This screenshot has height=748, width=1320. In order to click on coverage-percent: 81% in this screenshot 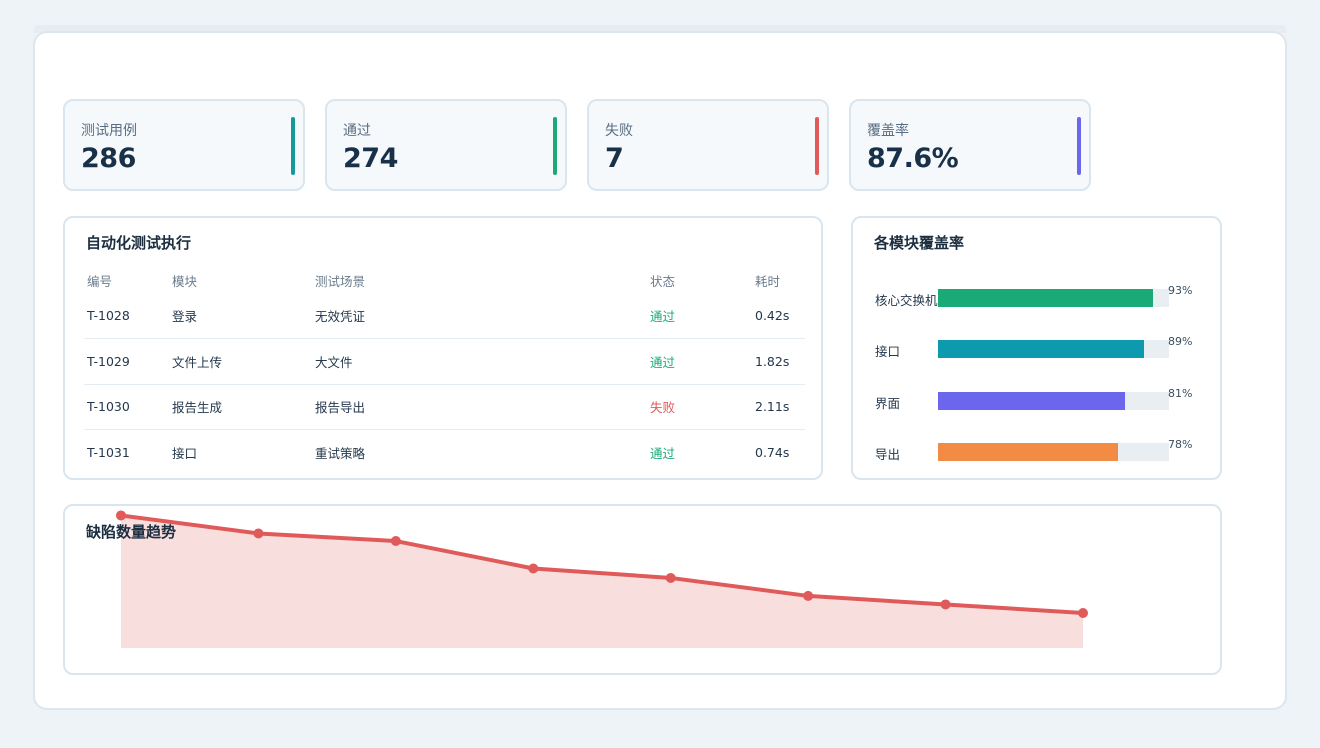, I will do `click(1180, 393)`.